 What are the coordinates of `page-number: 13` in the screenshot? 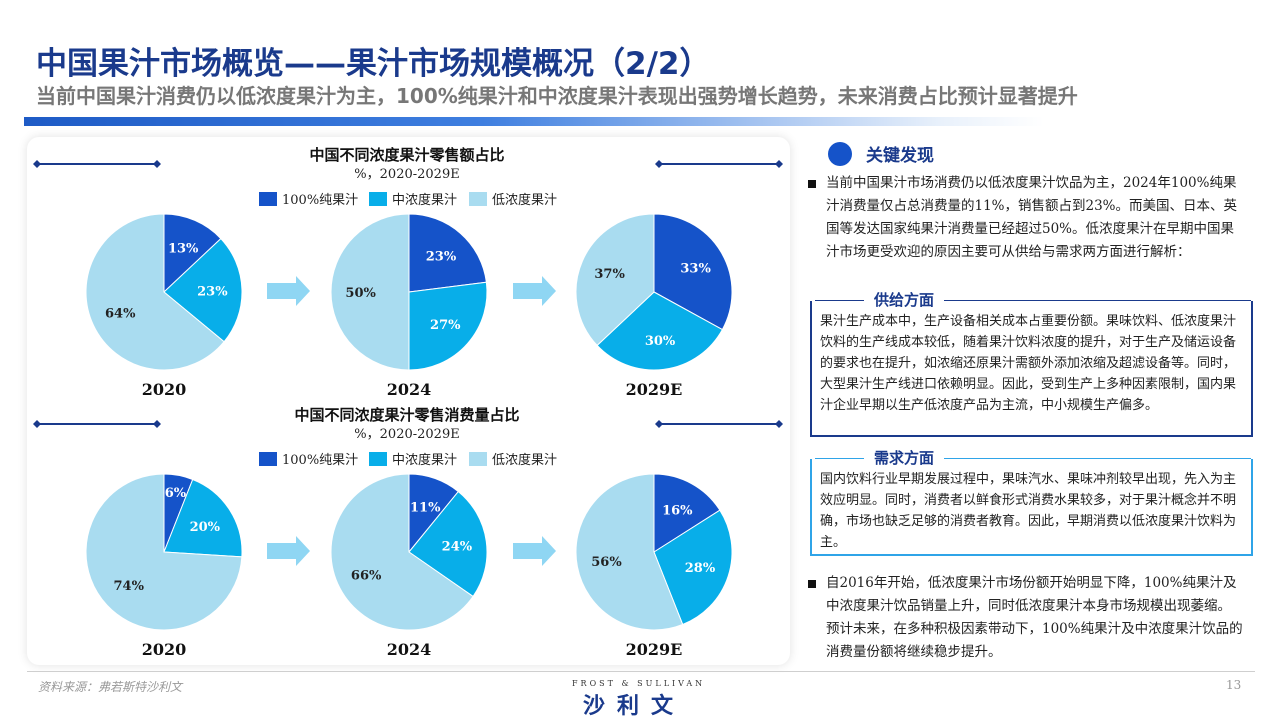 It's located at (1234, 685).